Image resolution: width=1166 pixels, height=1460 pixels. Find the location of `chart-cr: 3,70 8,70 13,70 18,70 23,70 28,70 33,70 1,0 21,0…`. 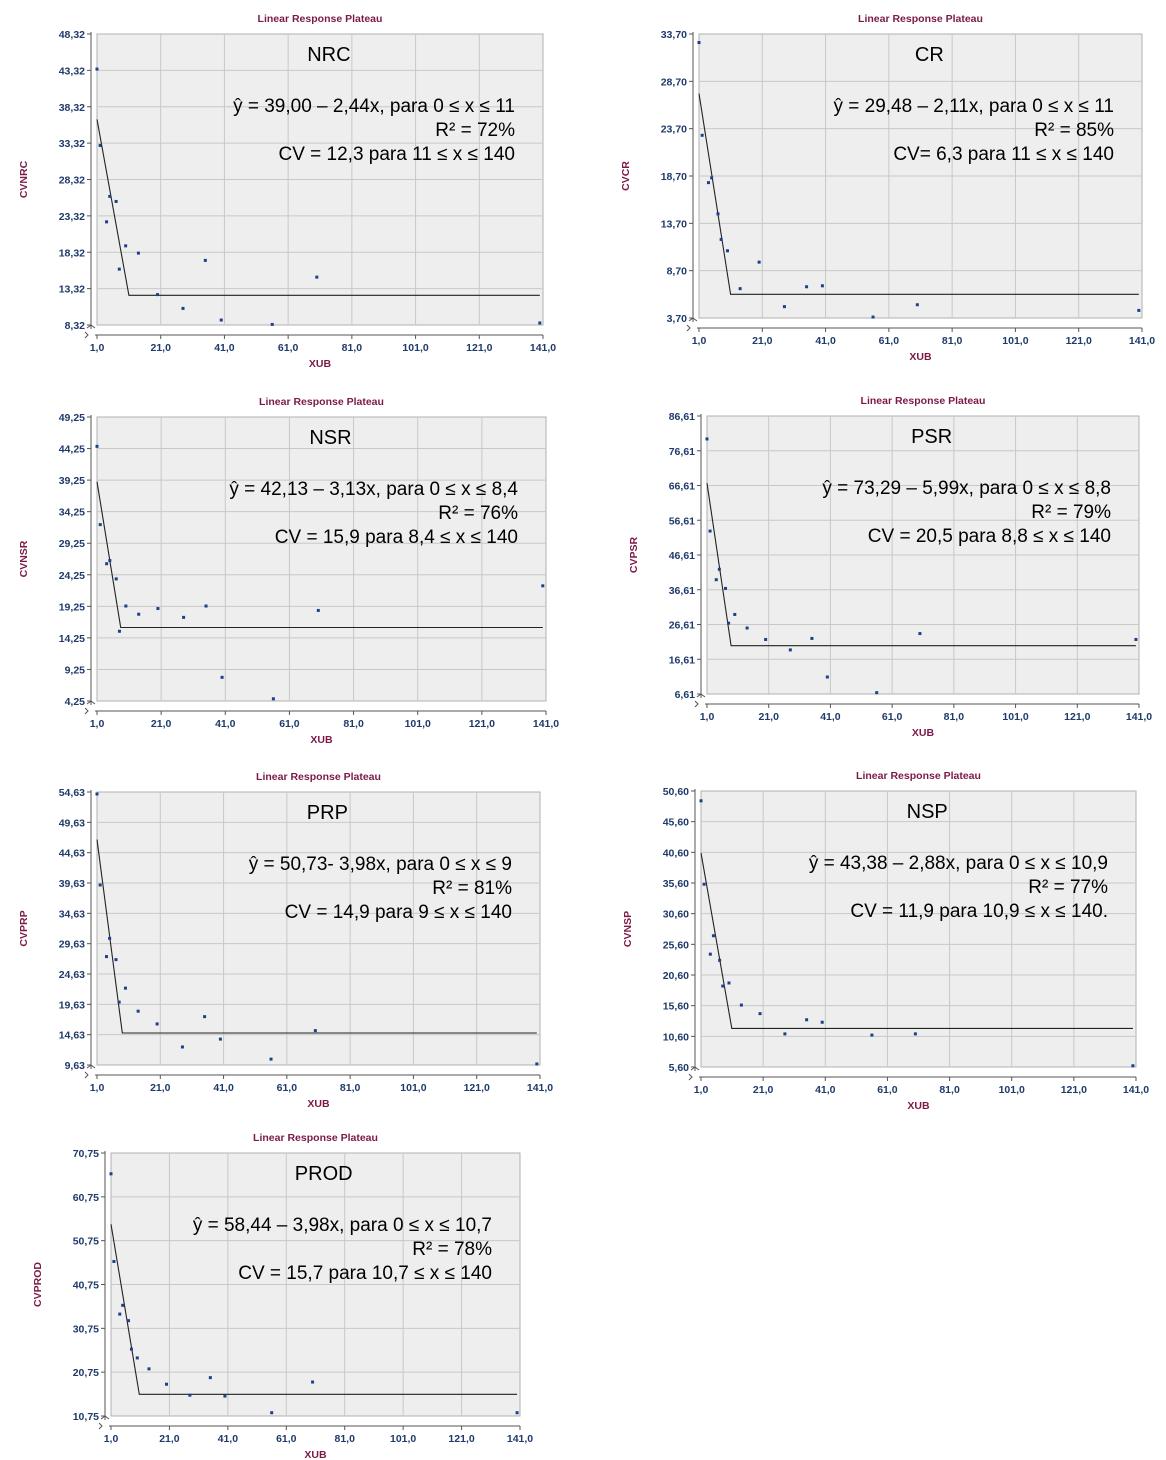

chart-cr: 3,70 8,70 13,70 18,70 23,70 28,70 33,70 1,0 21,0… is located at coordinates (887, 188).